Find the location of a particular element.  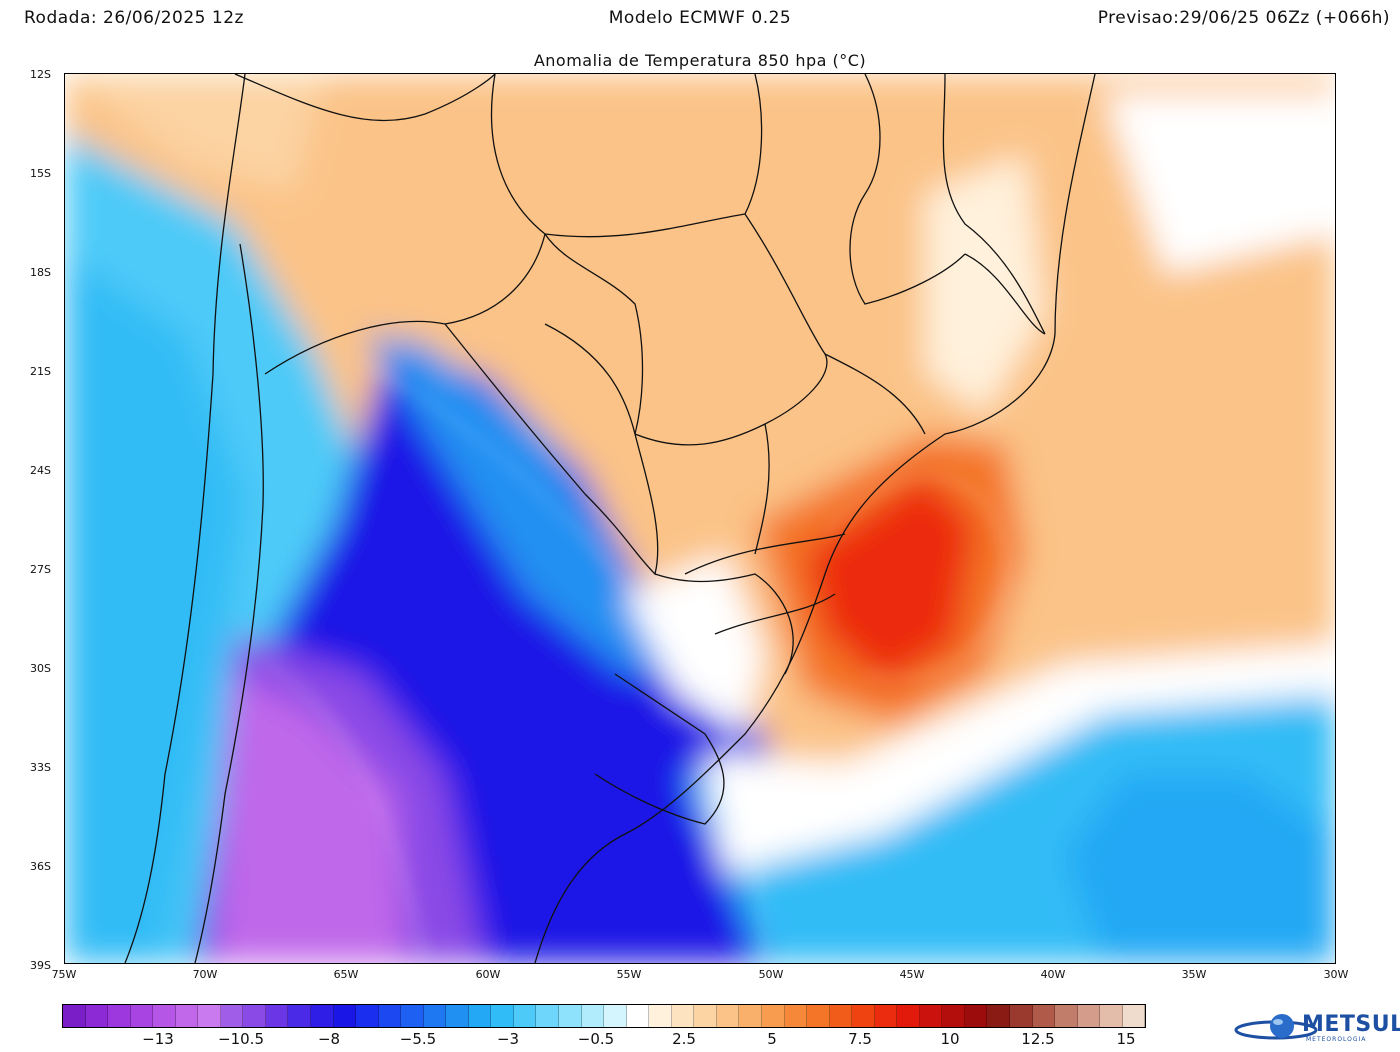

colorbar-label: 5 is located at coordinates (772, 1039).